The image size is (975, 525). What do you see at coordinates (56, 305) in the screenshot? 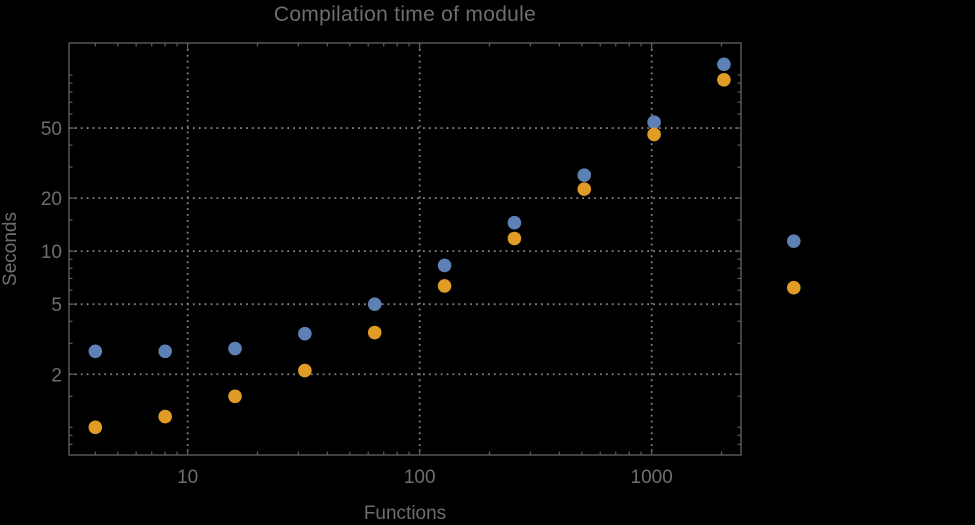
I see `y-tick-label: 5` at bounding box center [56, 305].